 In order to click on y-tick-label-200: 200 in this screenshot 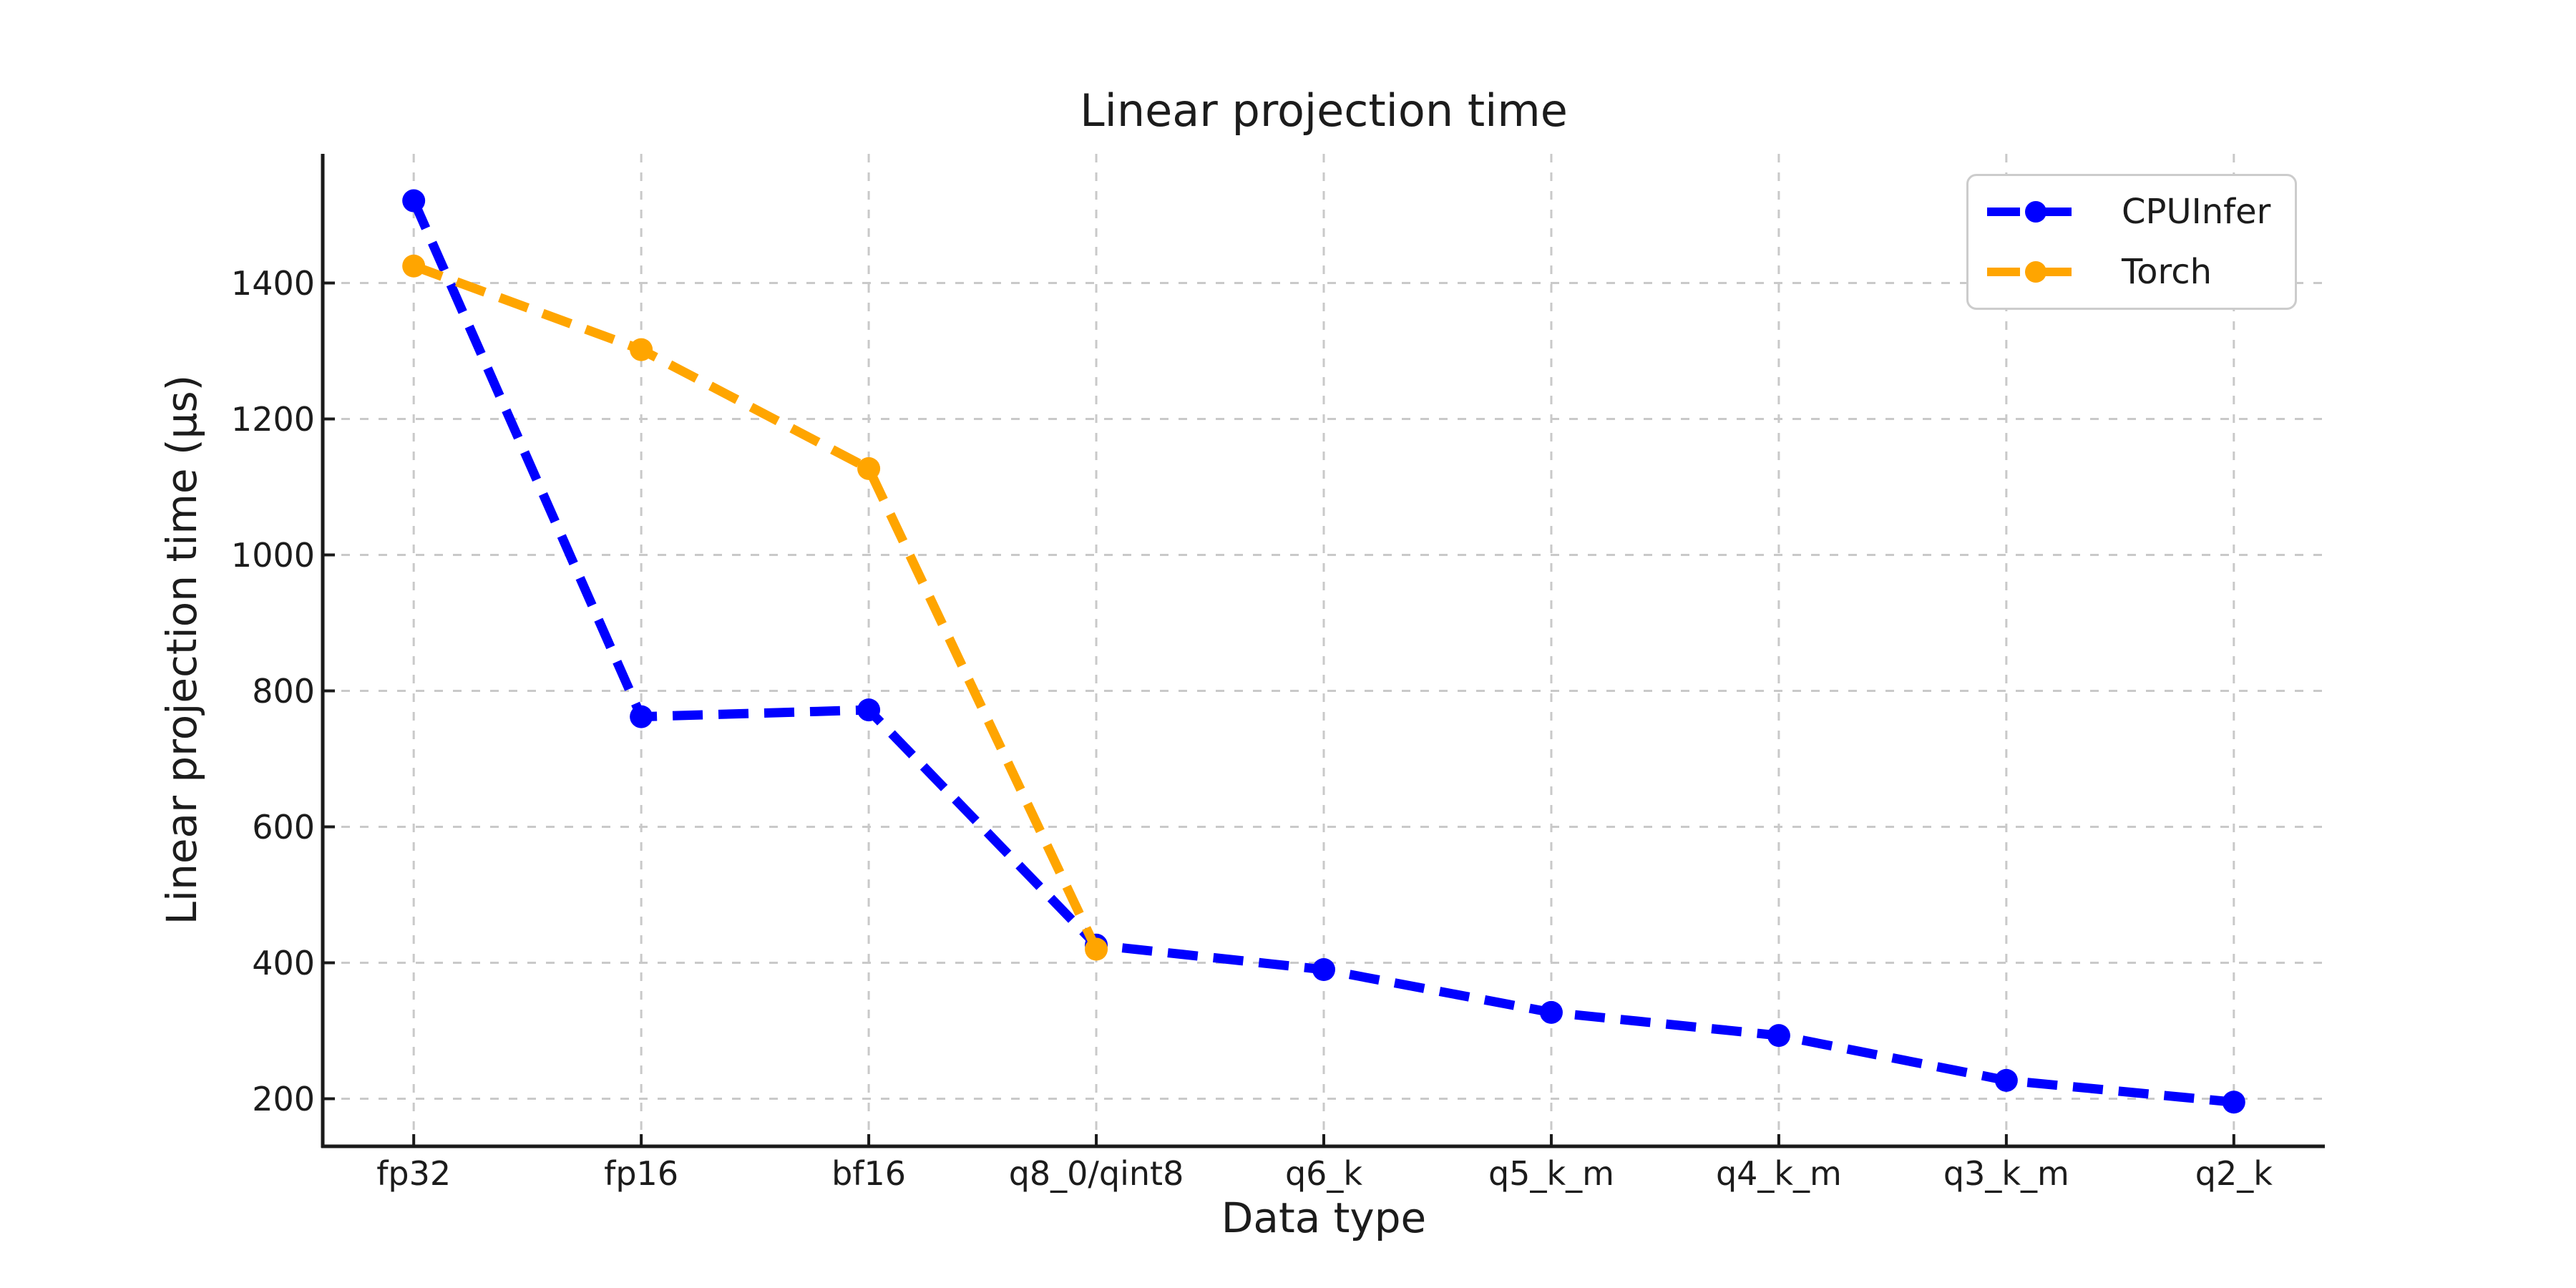, I will do `click(283, 1098)`.